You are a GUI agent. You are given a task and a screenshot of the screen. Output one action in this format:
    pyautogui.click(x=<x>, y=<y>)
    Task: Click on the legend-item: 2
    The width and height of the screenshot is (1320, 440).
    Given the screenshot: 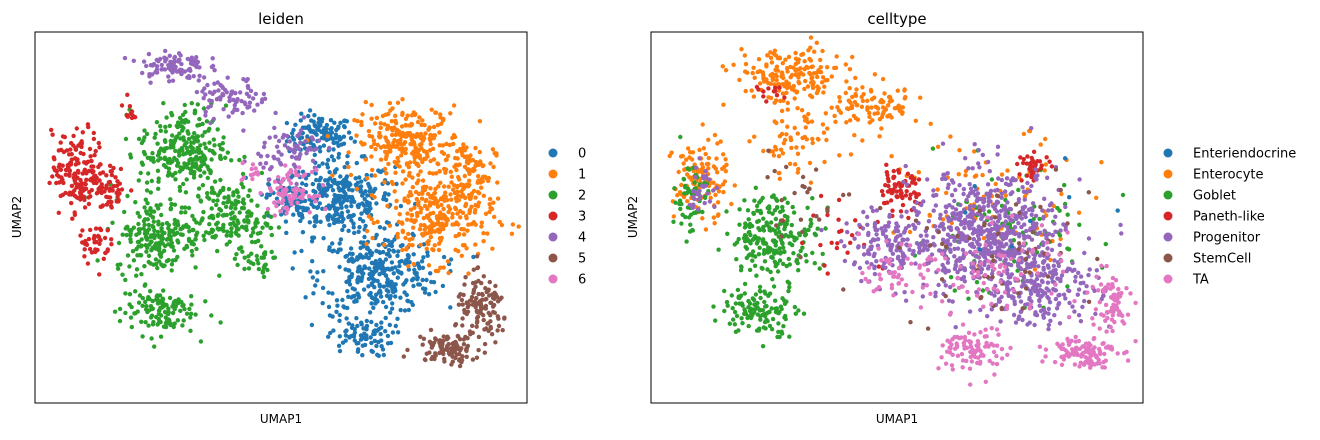 What is the action you would take?
    pyautogui.click(x=567, y=196)
    